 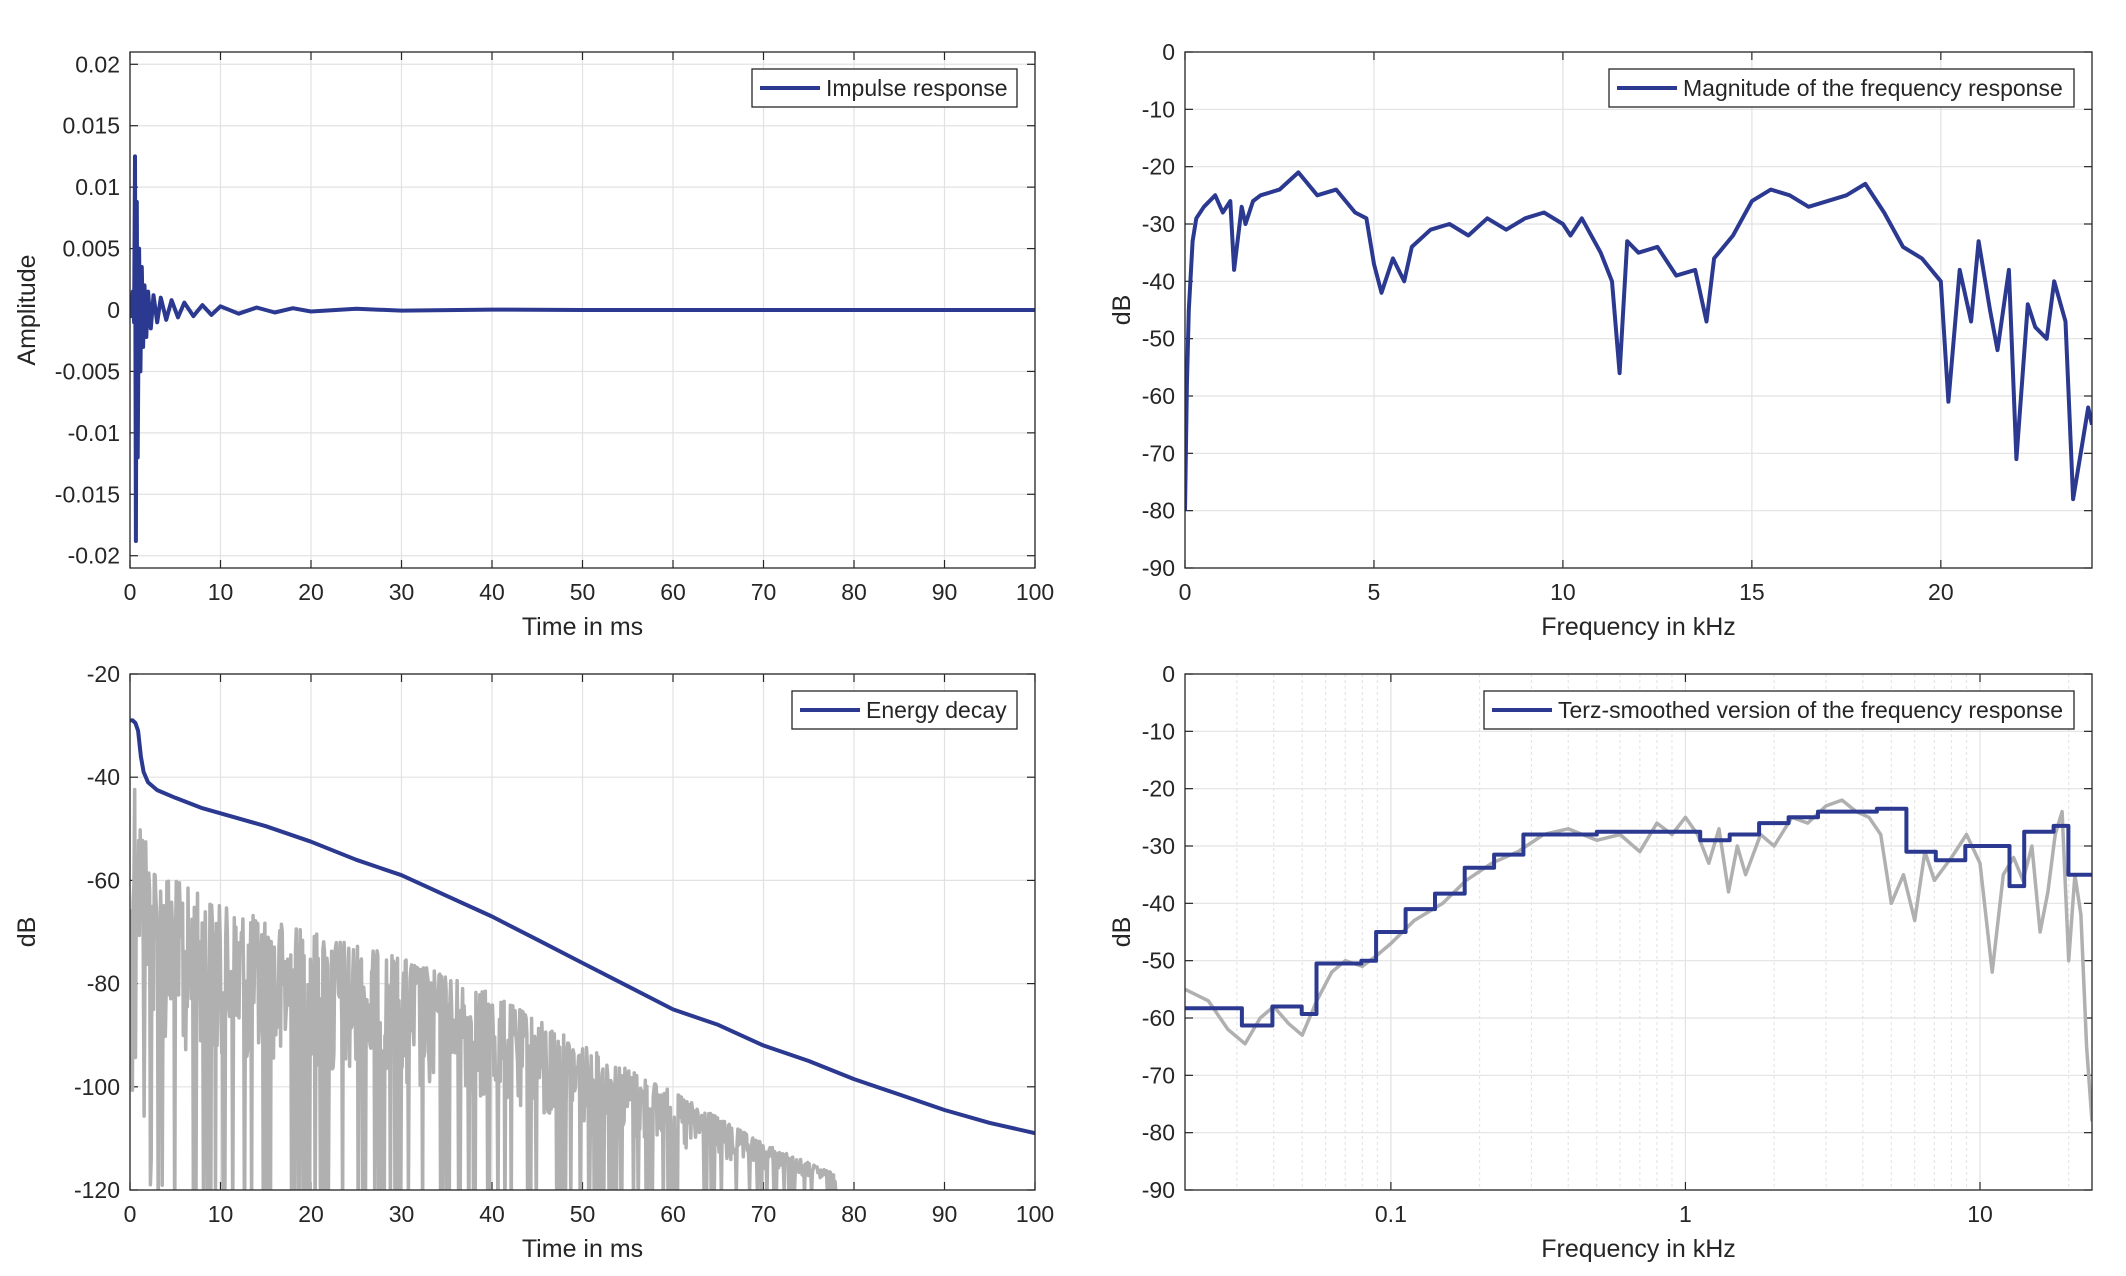 I want to click on series-line-squared-impulse-response-db-, so click(x=484, y=988).